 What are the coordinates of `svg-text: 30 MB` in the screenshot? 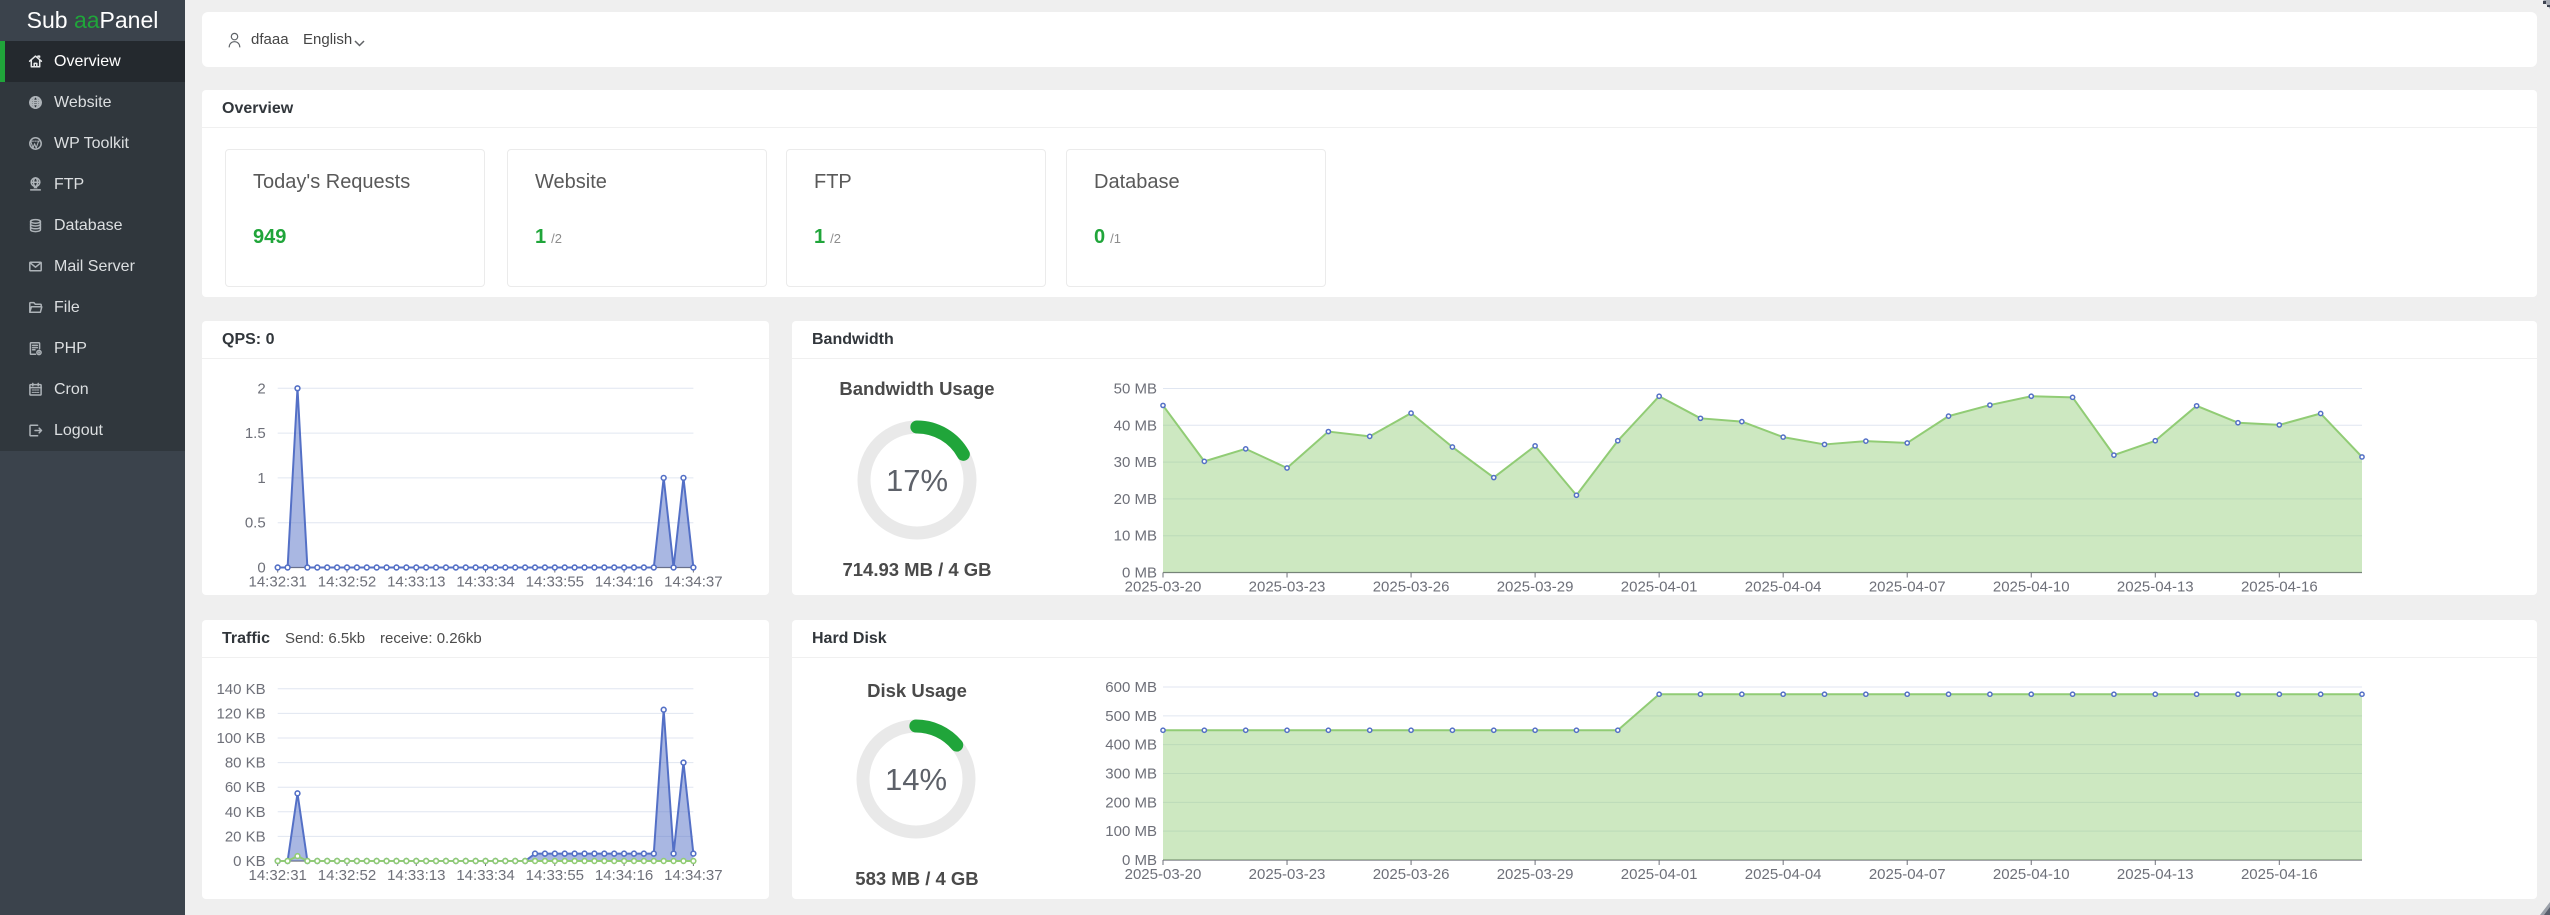 It's located at (1135, 462).